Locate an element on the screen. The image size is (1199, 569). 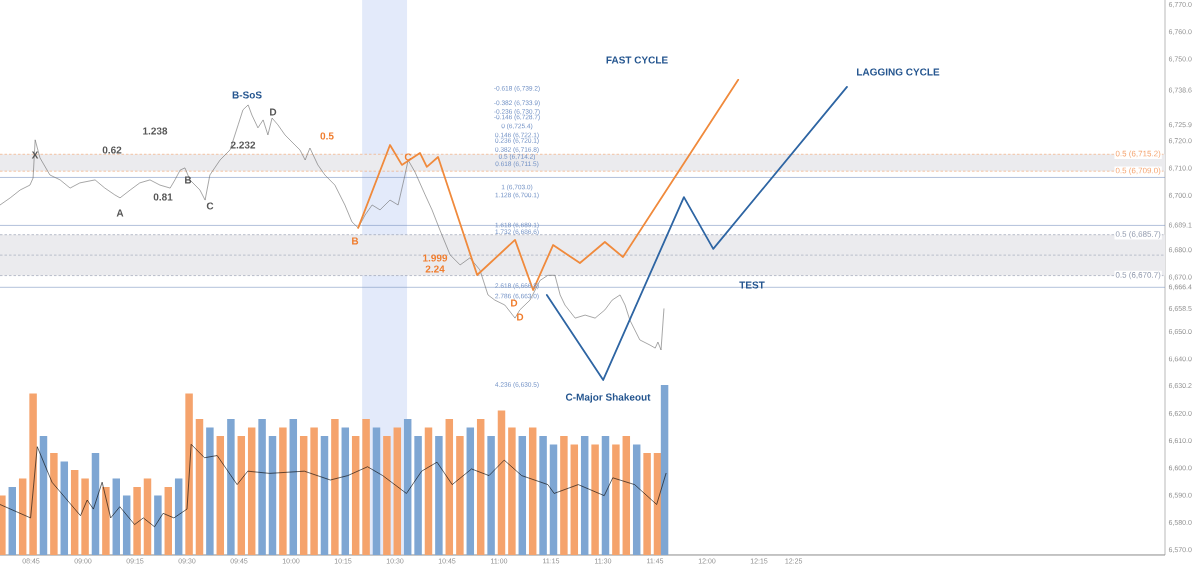
annotation: X is located at coordinates (35, 155).